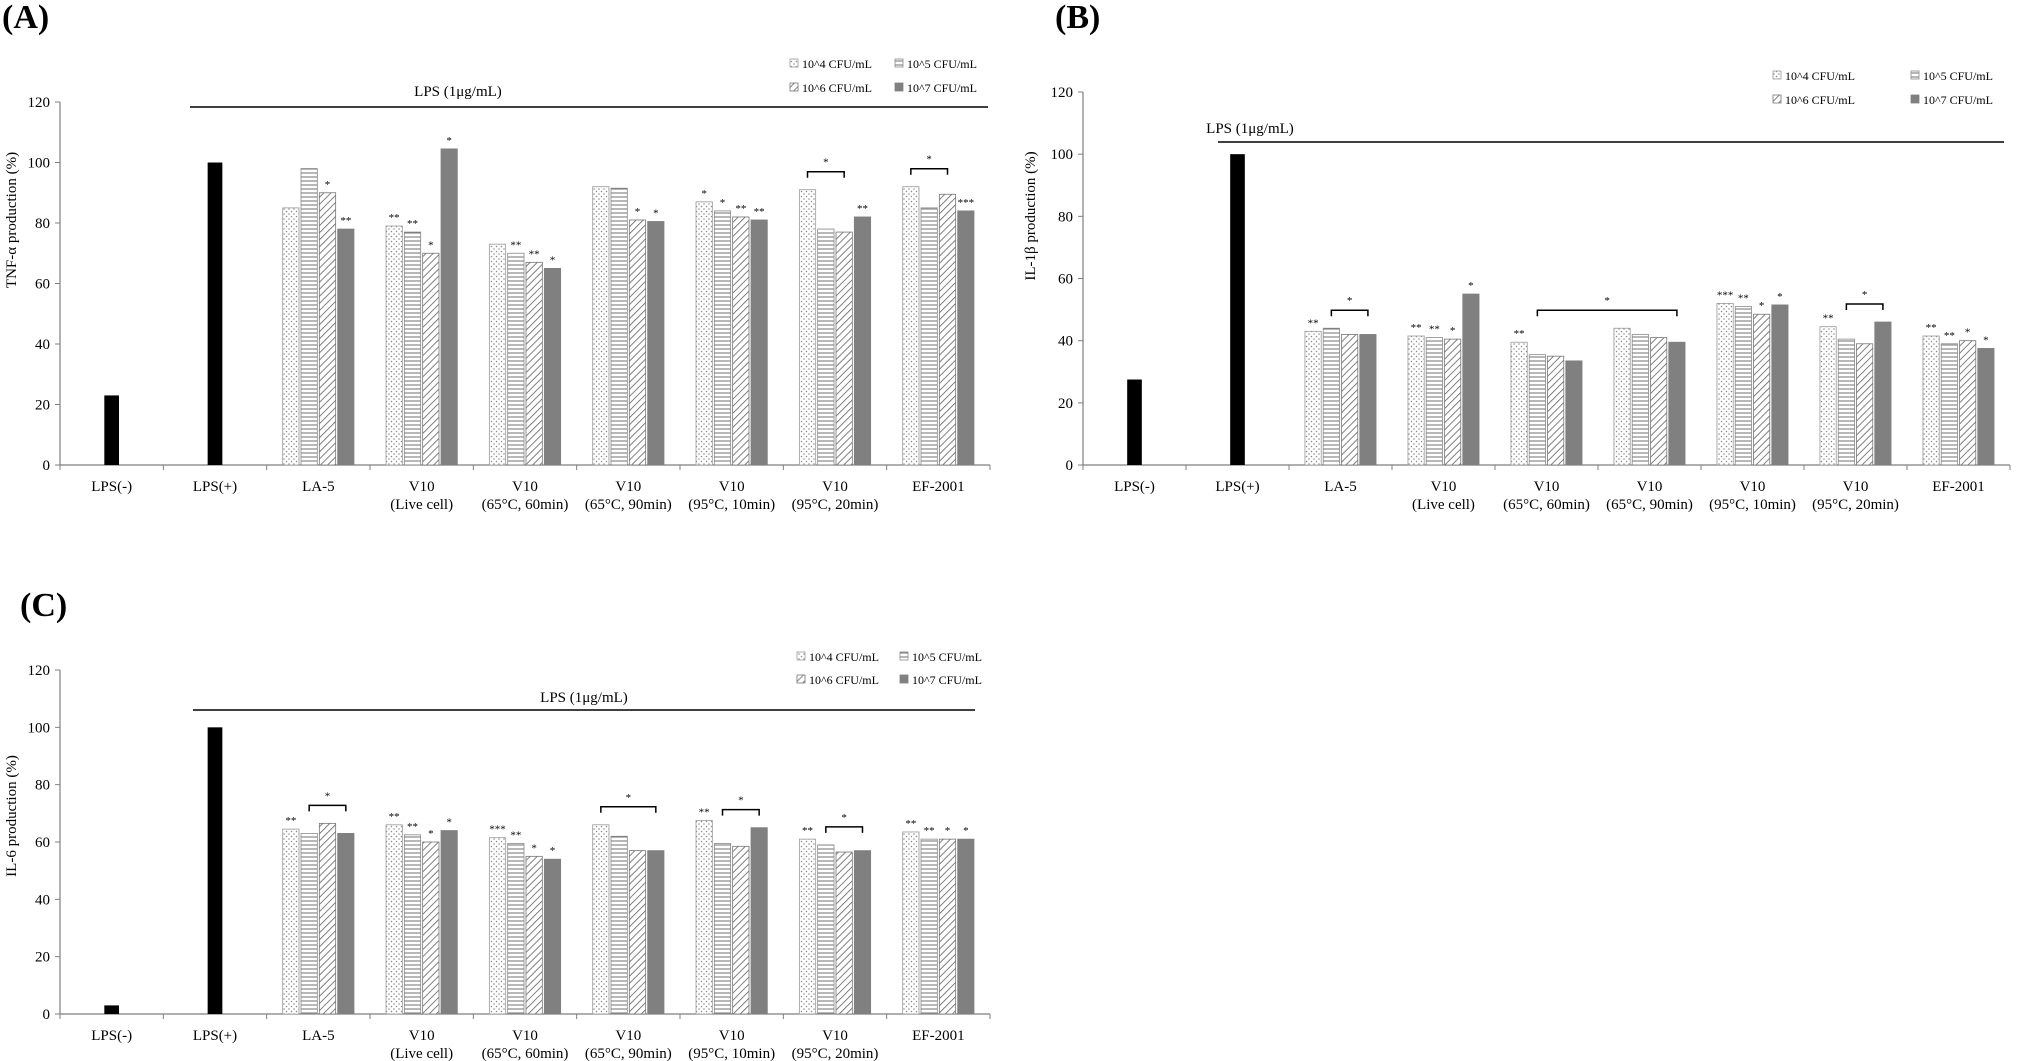 This screenshot has width=2017, height=1061. Describe the element at coordinates (39, 164) in the screenshot. I see `y-tick-label: 100` at that location.